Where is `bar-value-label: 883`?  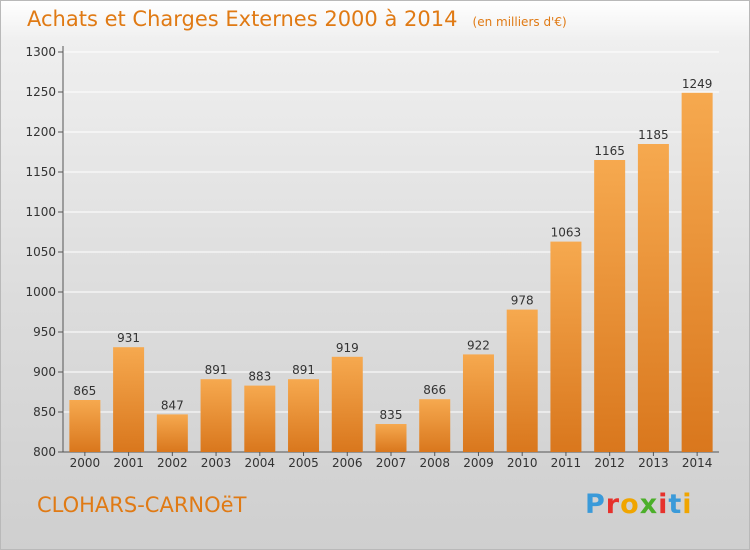 bar-value-label: 883 is located at coordinates (259, 377).